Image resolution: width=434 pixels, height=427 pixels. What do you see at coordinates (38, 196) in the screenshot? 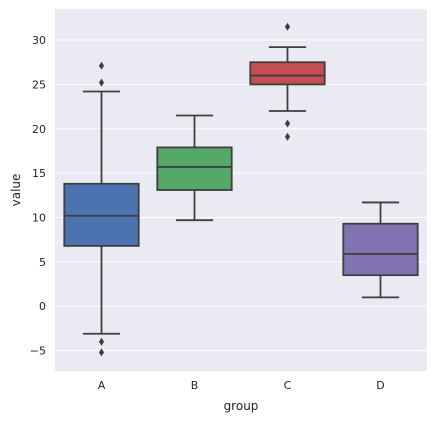
I see `y-tick-labels: −5 0 5 10 15 20 25 30` at bounding box center [38, 196].